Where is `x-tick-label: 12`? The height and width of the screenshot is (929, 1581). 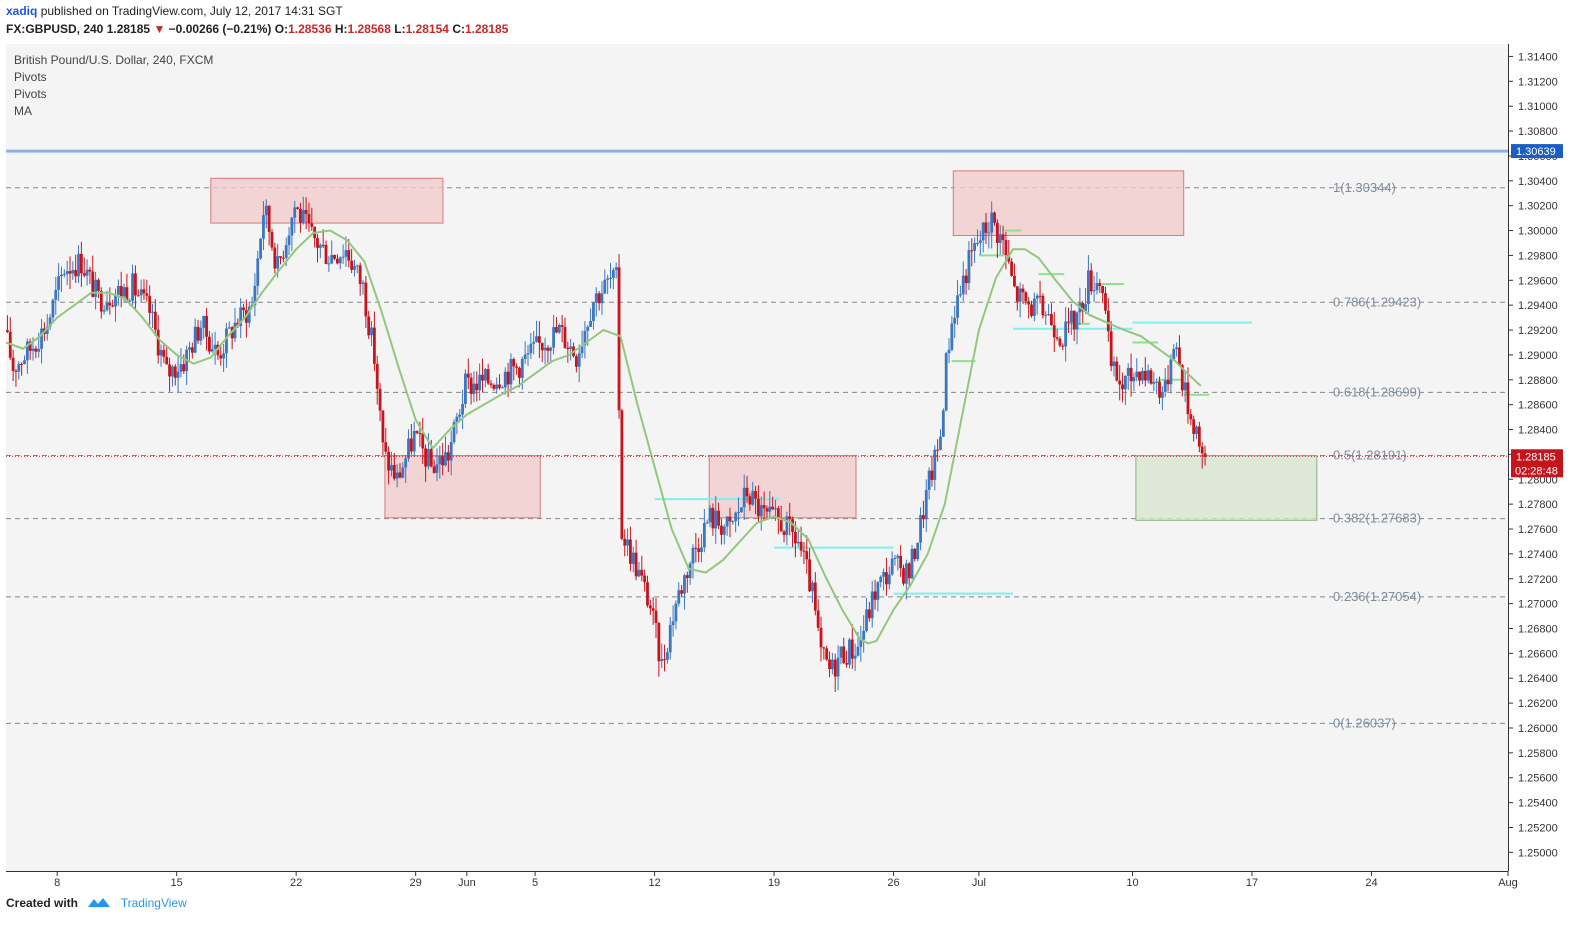 x-tick-label: 12 is located at coordinates (654, 883).